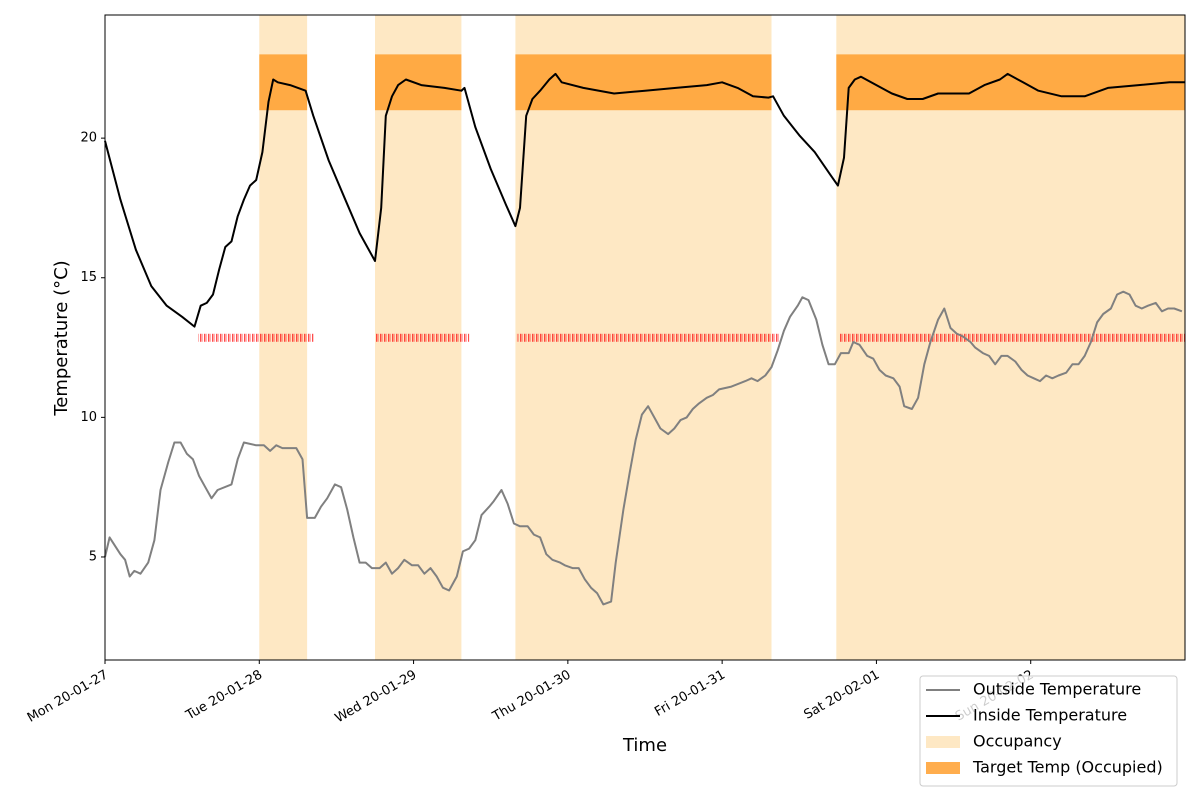  Describe the element at coordinates (68, 697) in the screenshot. I see `x-tick-label: Mon 20-01-27` at that location.